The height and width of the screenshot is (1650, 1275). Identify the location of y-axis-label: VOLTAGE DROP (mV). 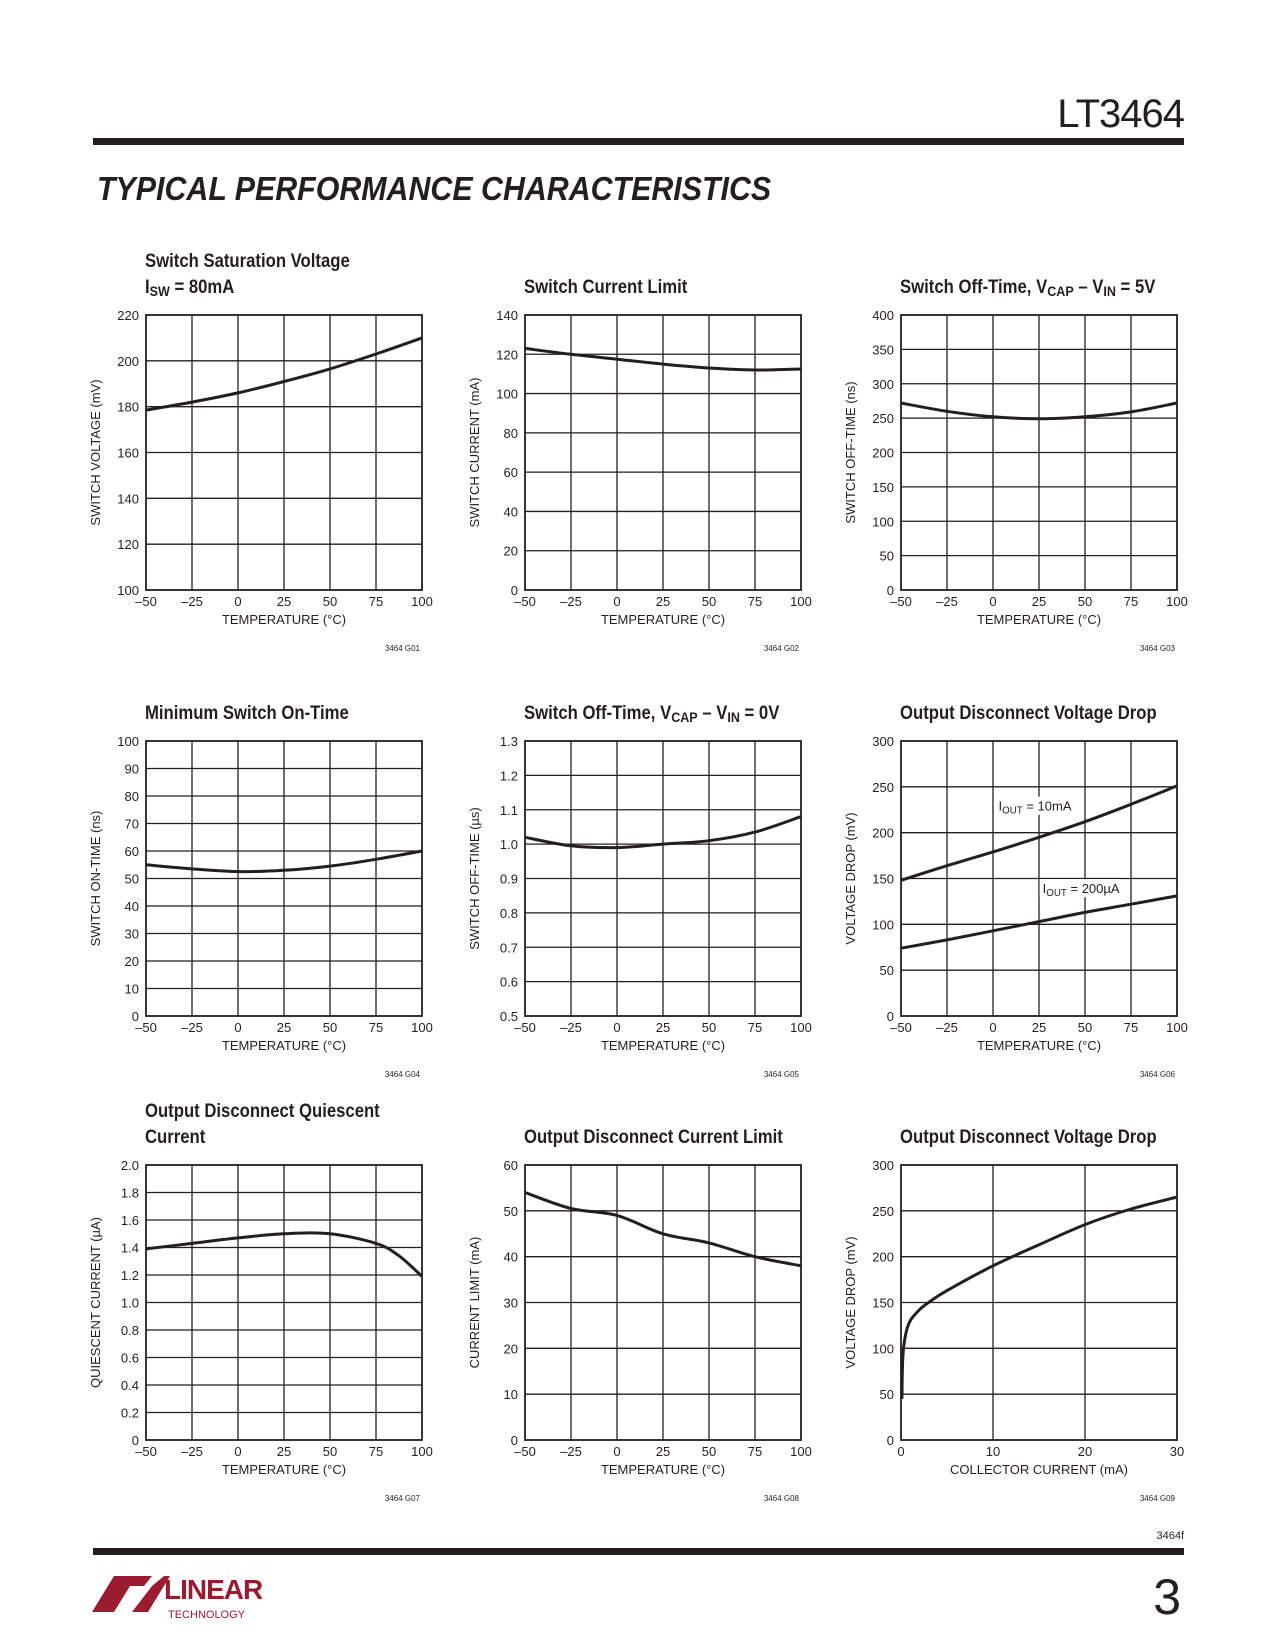
(850, 878).